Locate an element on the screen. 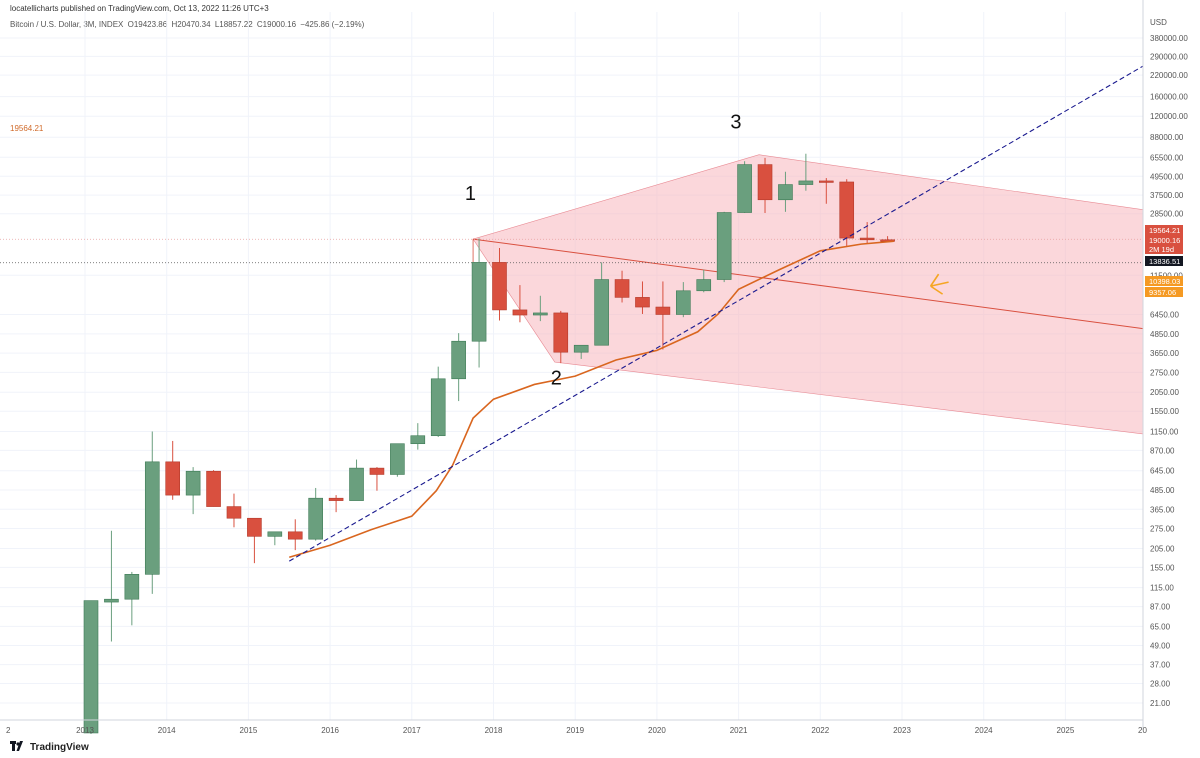 This screenshot has width=1200, height=758. price-tick-label: 290000.00 is located at coordinates (1169, 56).